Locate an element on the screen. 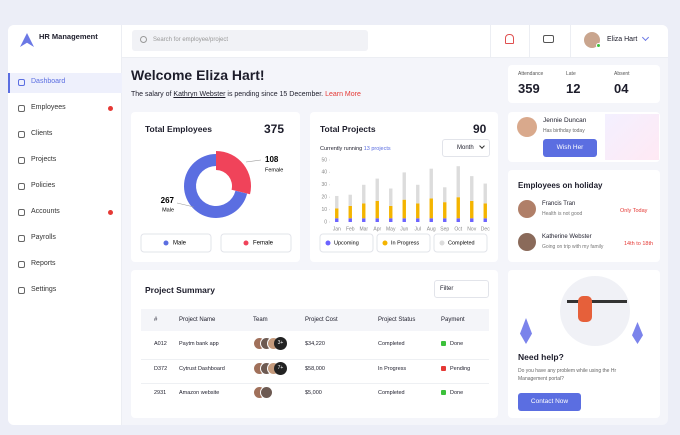  card-title: Project Summary is located at coordinates (180, 290).